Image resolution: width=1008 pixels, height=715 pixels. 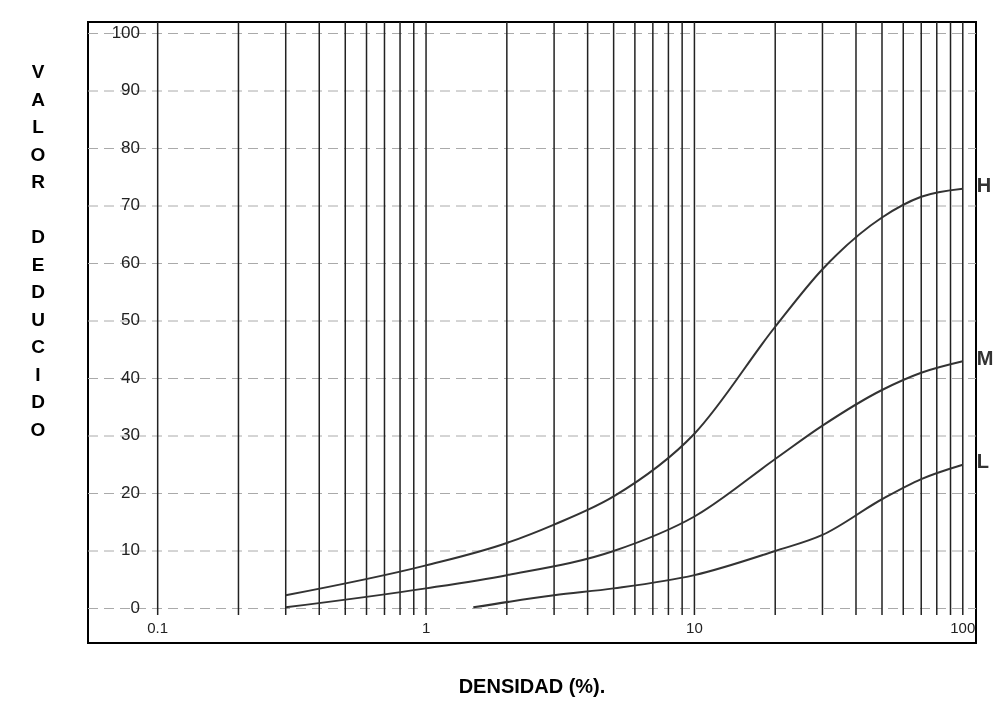 What do you see at coordinates (963, 627) in the screenshot?
I see `x-tick-label: 100` at bounding box center [963, 627].